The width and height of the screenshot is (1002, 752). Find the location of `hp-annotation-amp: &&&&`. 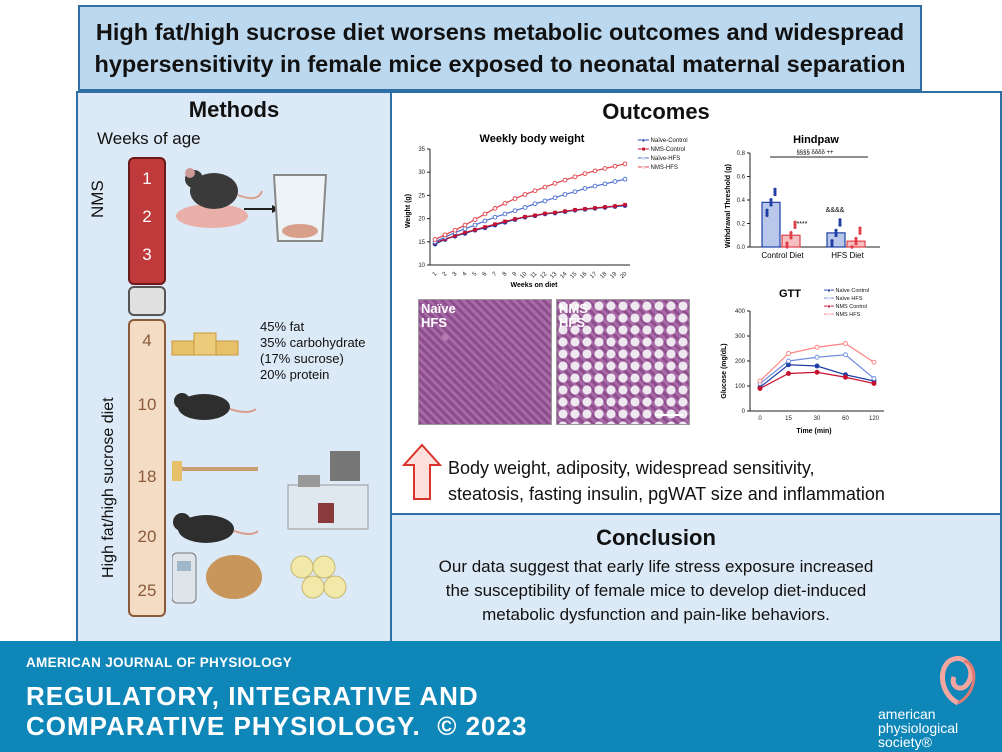

hp-annotation-amp: &&&& is located at coordinates (835, 210).